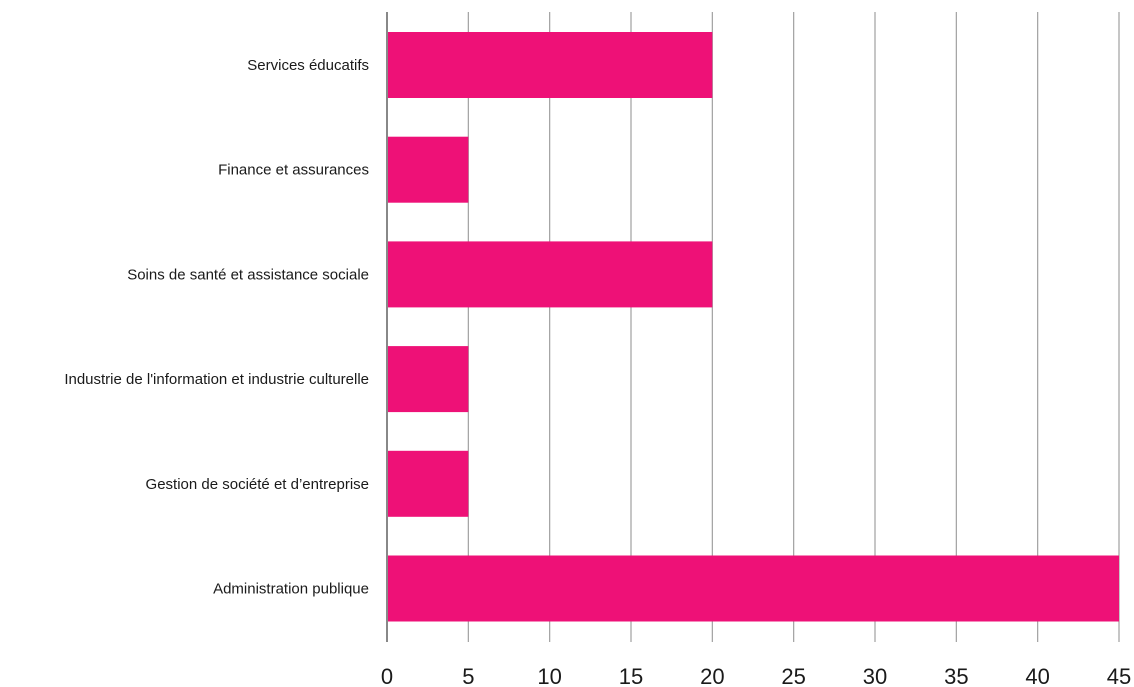  Describe the element at coordinates (875, 675) in the screenshot. I see `x-tick-label: 30` at that location.